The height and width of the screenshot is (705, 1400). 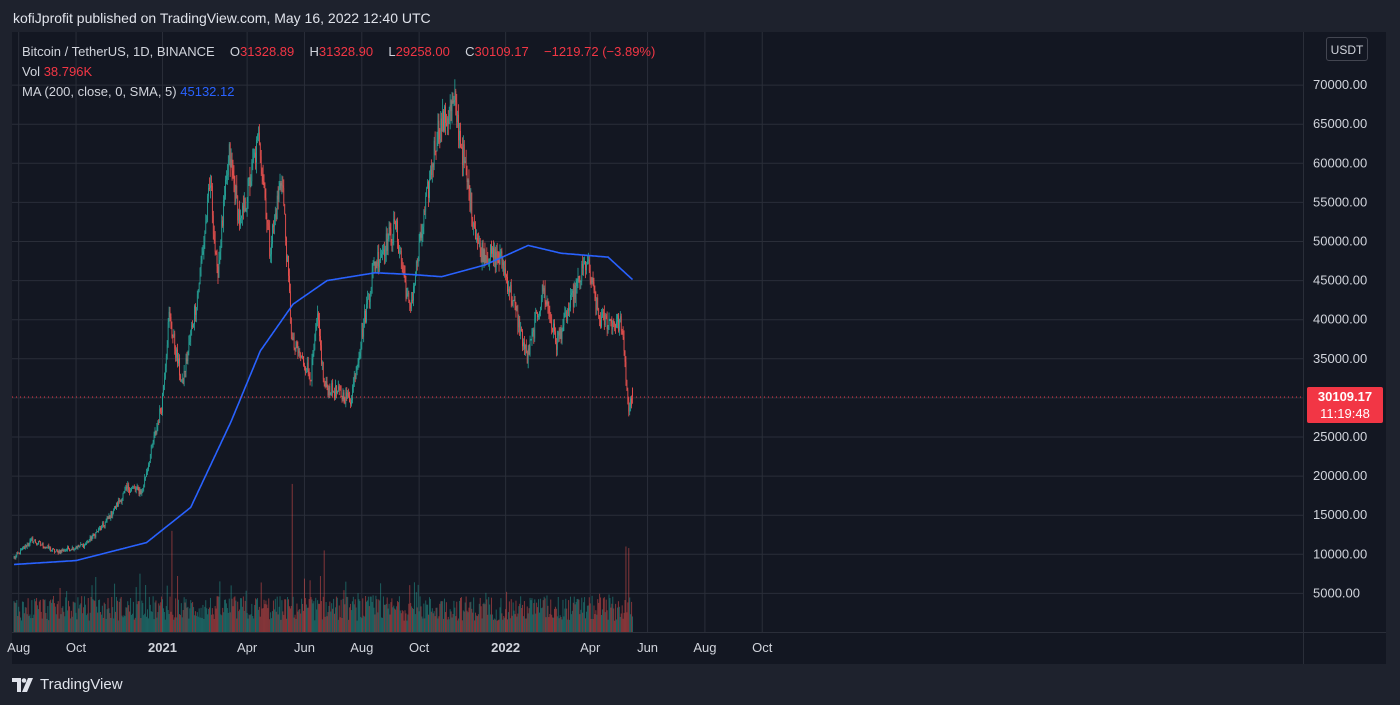 I want to click on last-price-value: 30109.17, so click(x=1345, y=396).